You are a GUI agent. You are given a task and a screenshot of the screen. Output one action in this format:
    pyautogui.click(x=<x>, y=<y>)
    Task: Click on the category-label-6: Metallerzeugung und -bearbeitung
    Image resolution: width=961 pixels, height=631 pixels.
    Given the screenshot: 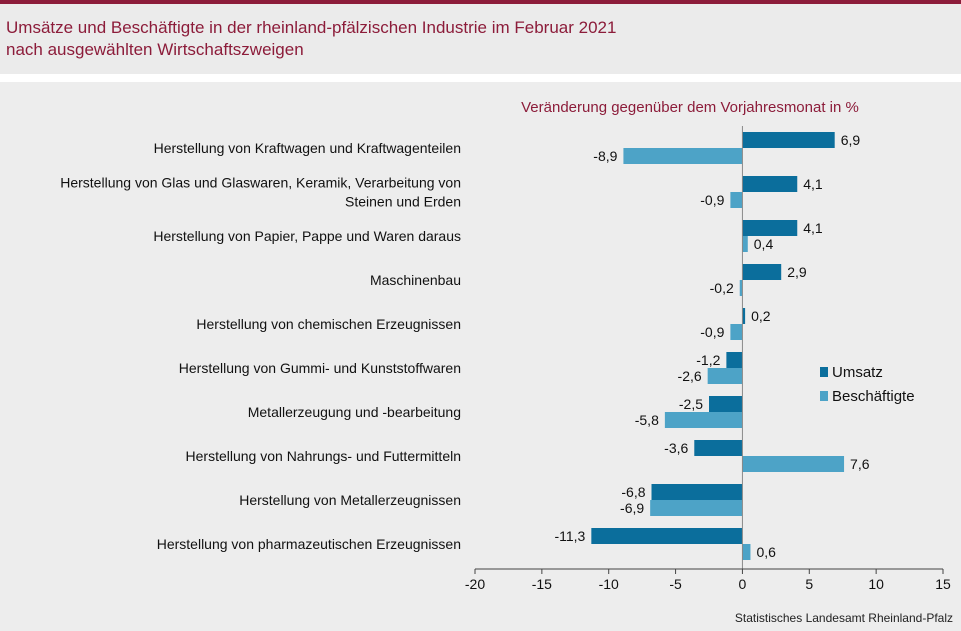 What is the action you would take?
    pyautogui.click(x=354, y=412)
    